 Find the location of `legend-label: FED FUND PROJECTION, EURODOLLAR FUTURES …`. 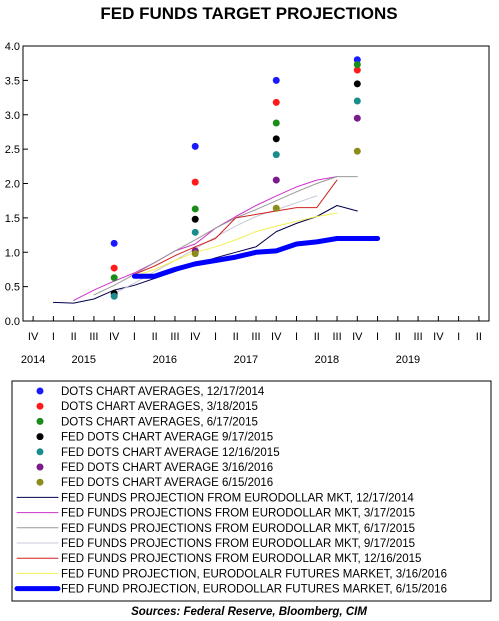

legend-label: FED FUND PROJECTION, EURODOLLAR FUTURES … is located at coordinates (254, 590).